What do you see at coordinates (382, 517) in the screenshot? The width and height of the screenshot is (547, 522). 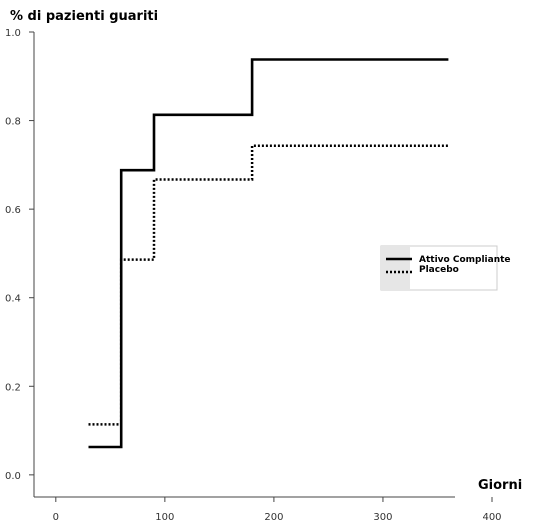 I see `x-tick-label: 300` at bounding box center [382, 517].